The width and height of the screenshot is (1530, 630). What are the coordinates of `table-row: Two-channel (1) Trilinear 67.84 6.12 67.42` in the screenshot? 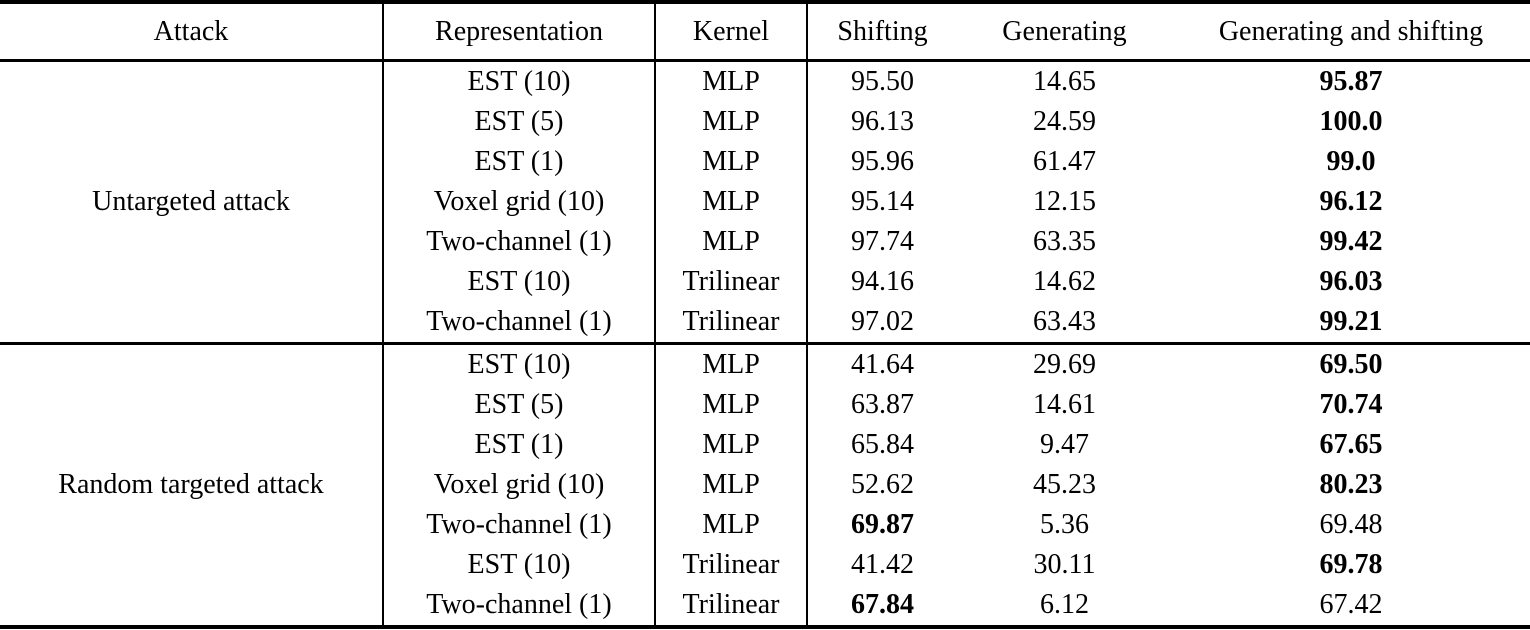 It's located at (765, 606).